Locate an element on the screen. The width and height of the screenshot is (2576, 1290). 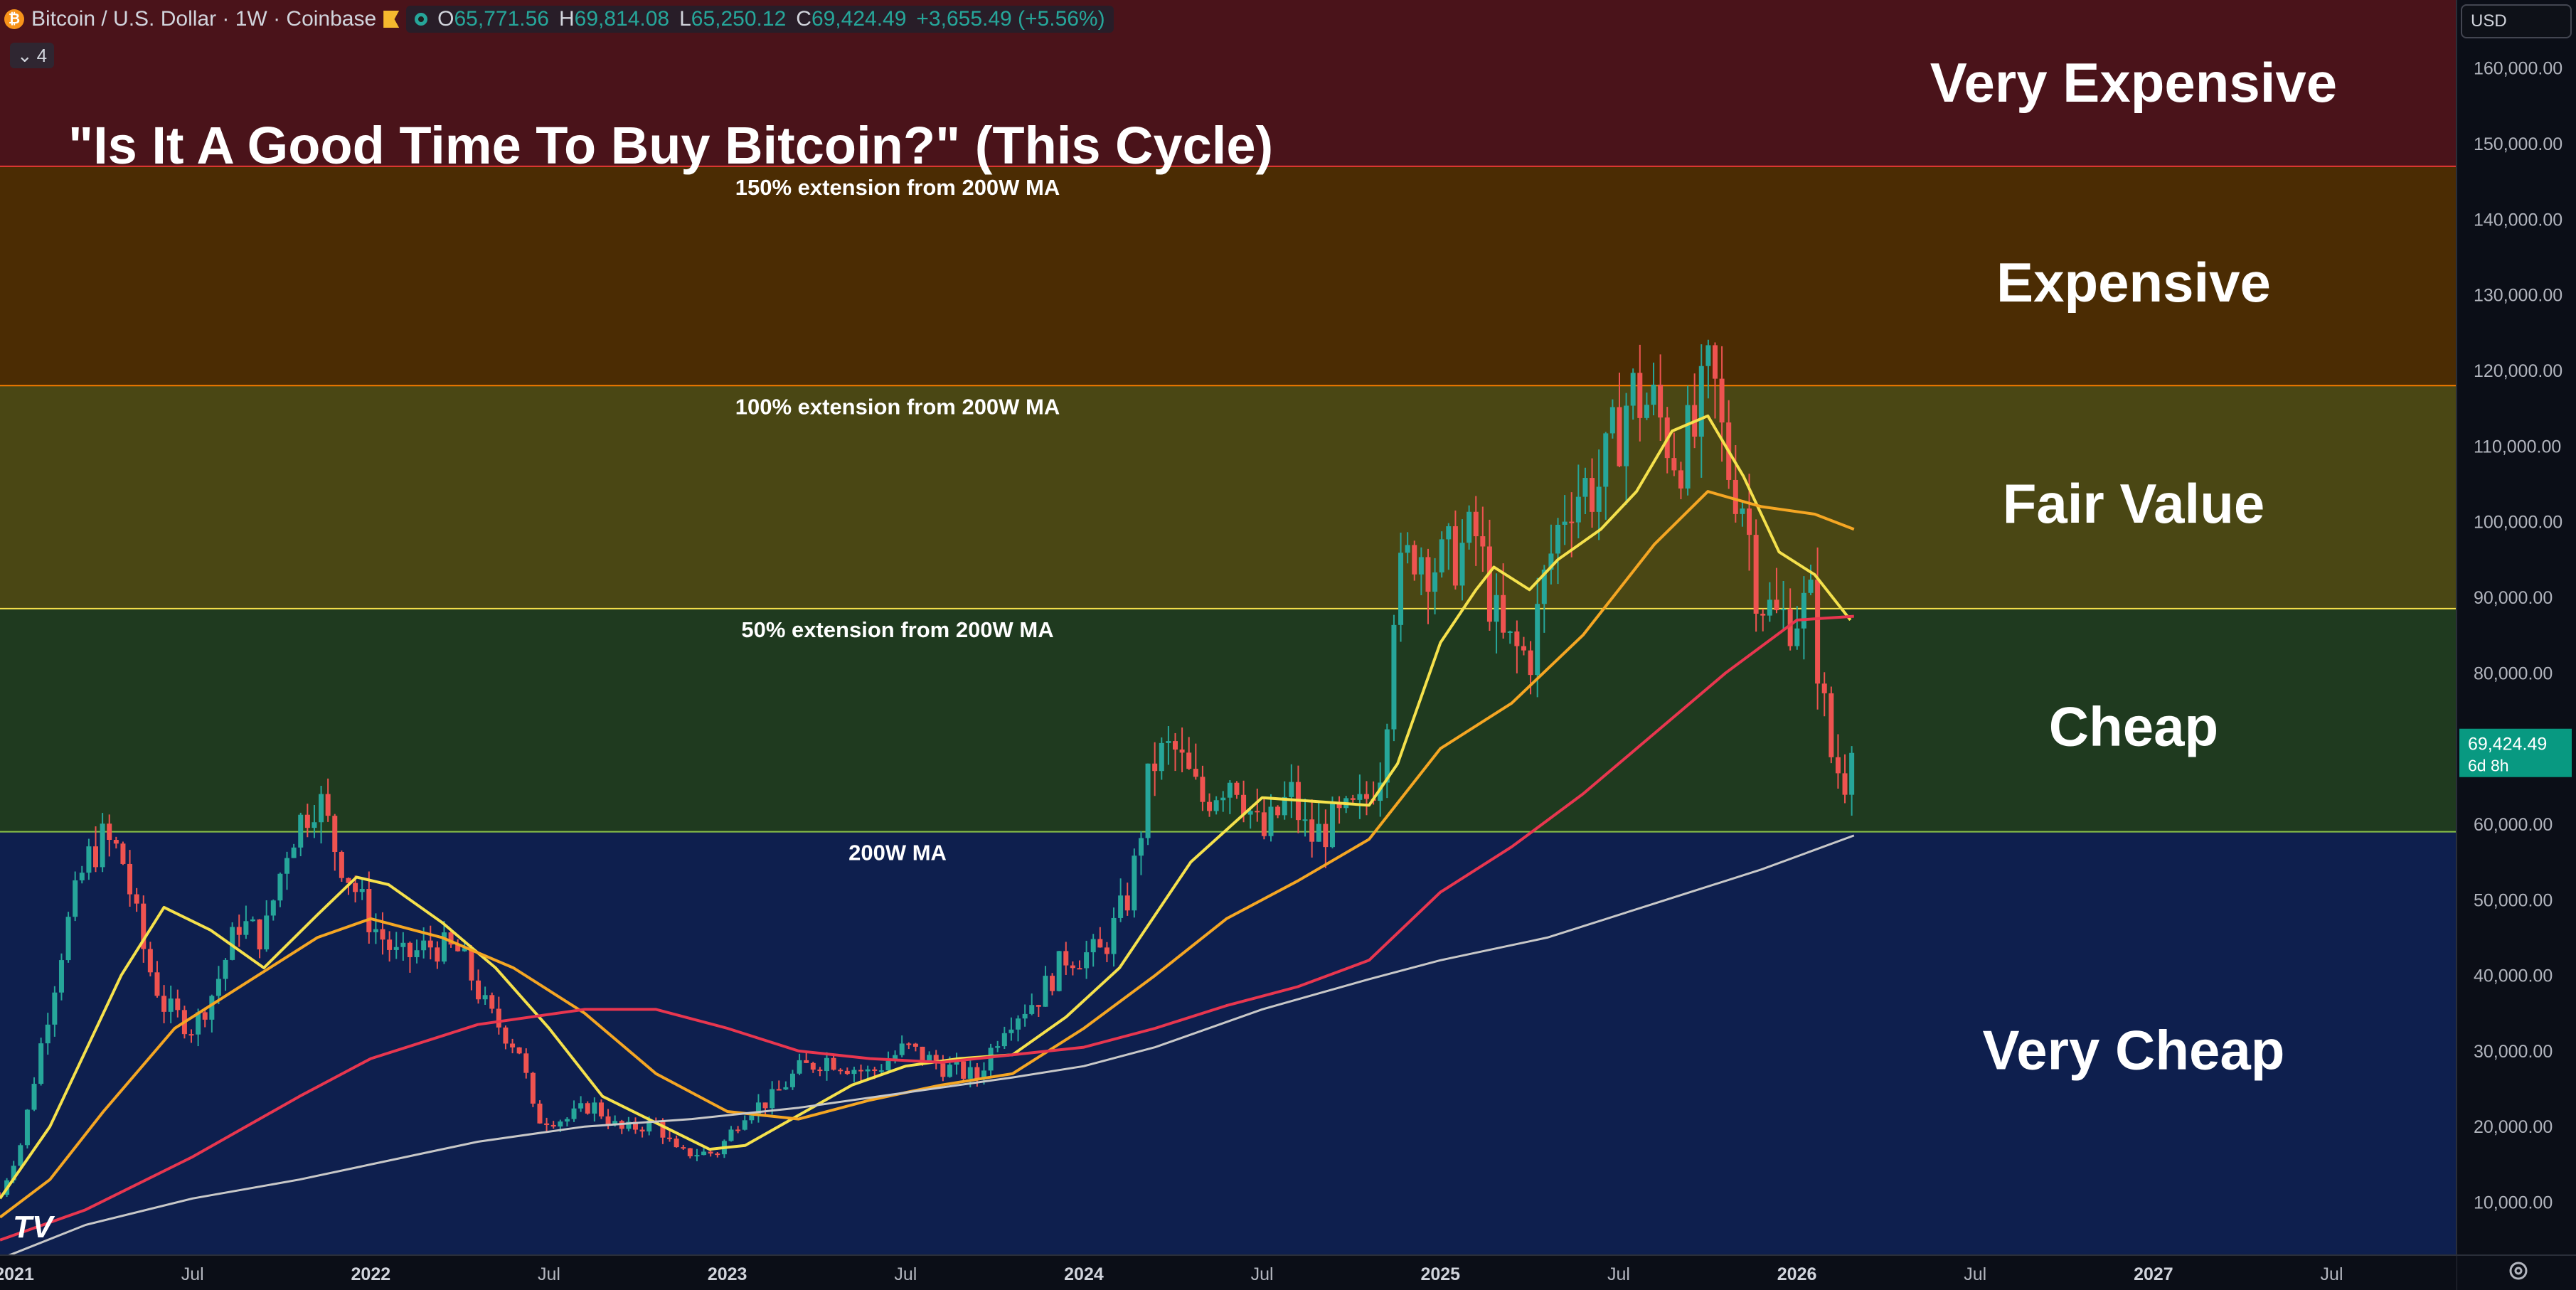
open-label: O is located at coordinates (445, 19).